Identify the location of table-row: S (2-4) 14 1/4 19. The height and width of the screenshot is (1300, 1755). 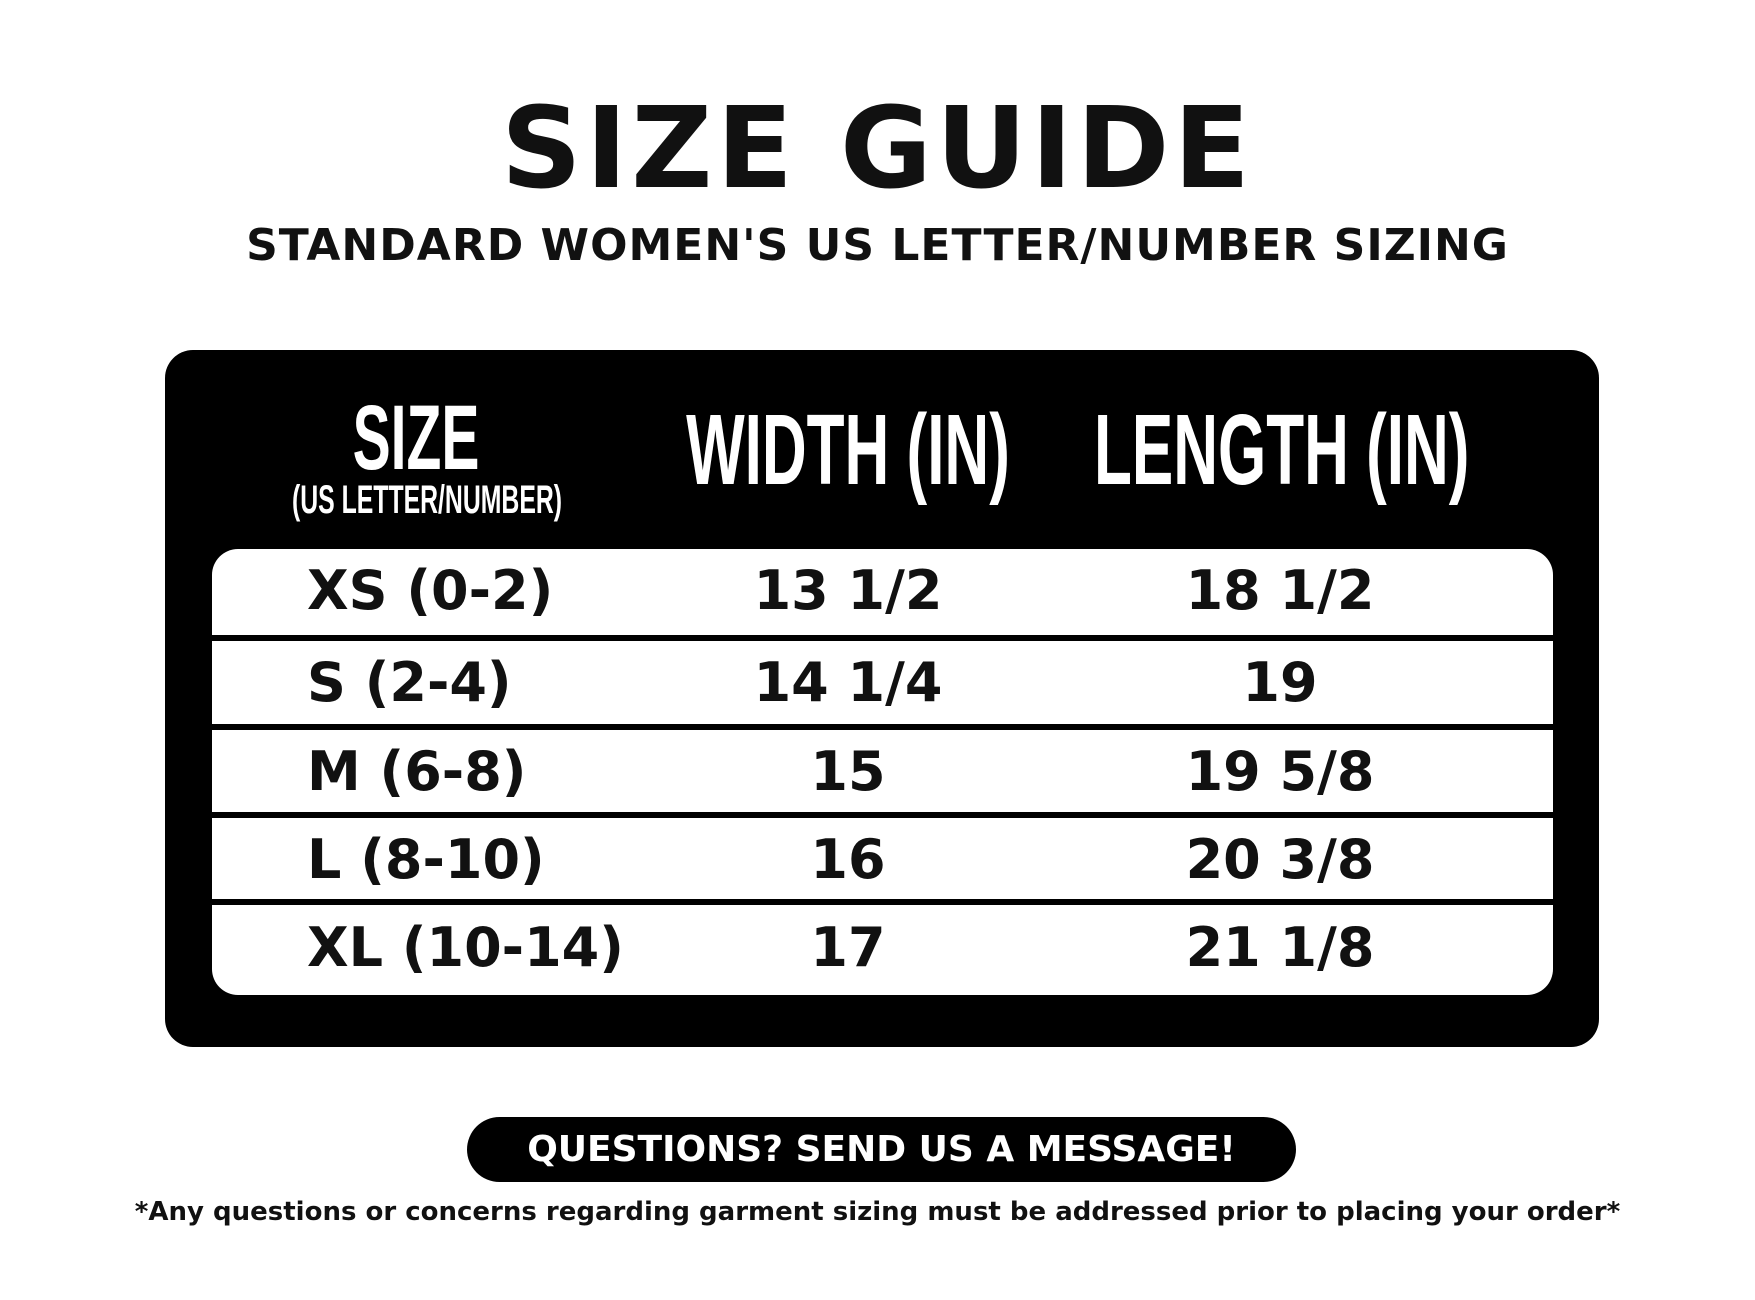
(882, 683).